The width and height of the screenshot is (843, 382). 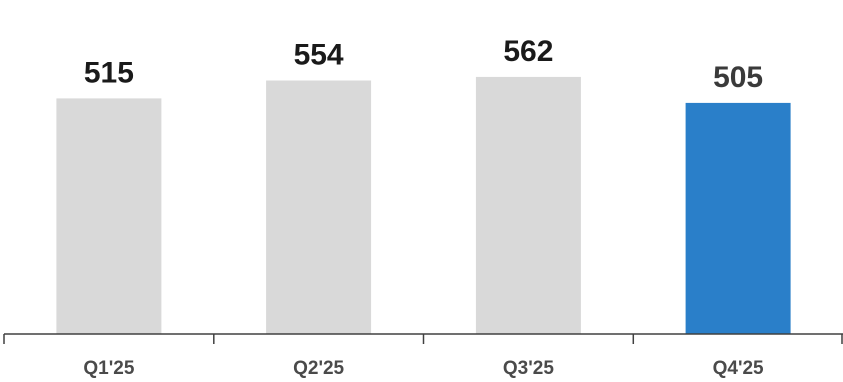 I want to click on x-axis, so click(x=423, y=338).